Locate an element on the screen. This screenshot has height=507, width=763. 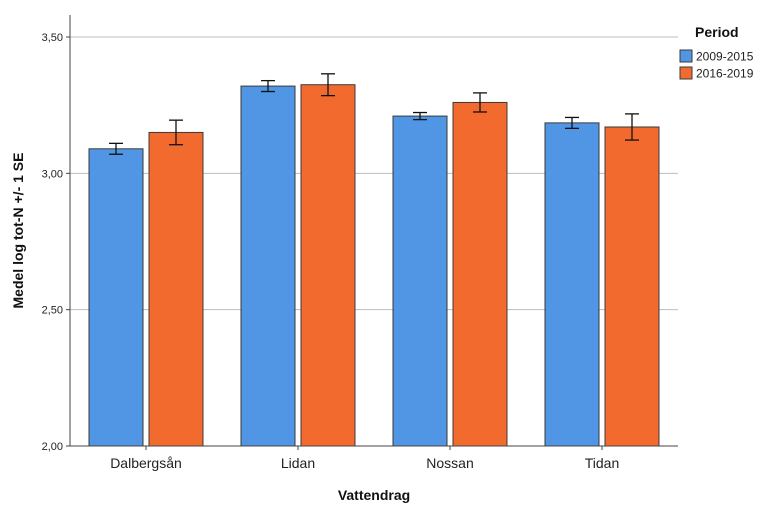
y-tick-labels: 2,00 2,50 3,00 3,50 is located at coordinates (56, 242).